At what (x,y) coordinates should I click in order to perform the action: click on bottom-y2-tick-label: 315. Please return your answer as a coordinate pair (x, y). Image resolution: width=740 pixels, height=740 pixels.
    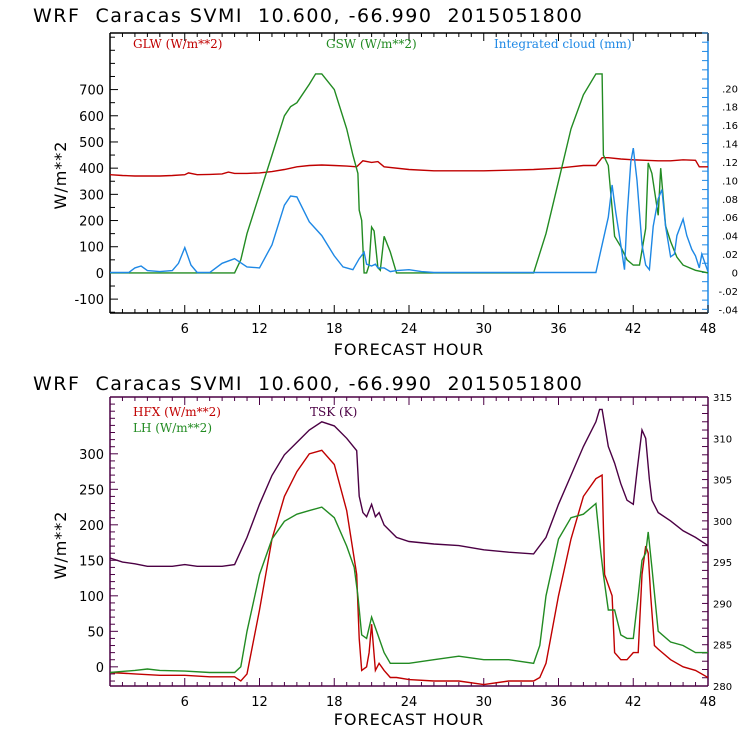
    Looking at the image, I should click on (722, 398).